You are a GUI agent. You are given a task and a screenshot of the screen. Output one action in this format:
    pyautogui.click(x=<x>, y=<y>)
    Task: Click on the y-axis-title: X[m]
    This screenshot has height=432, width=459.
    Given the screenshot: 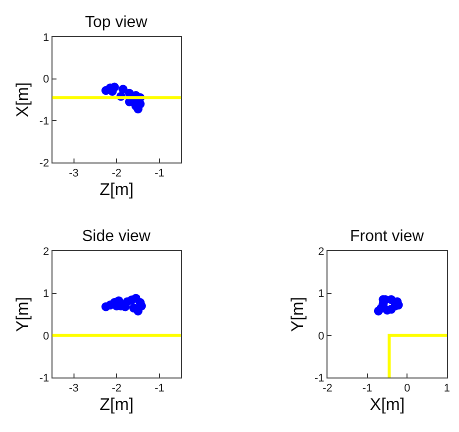 What is the action you would take?
    pyautogui.click(x=22, y=100)
    